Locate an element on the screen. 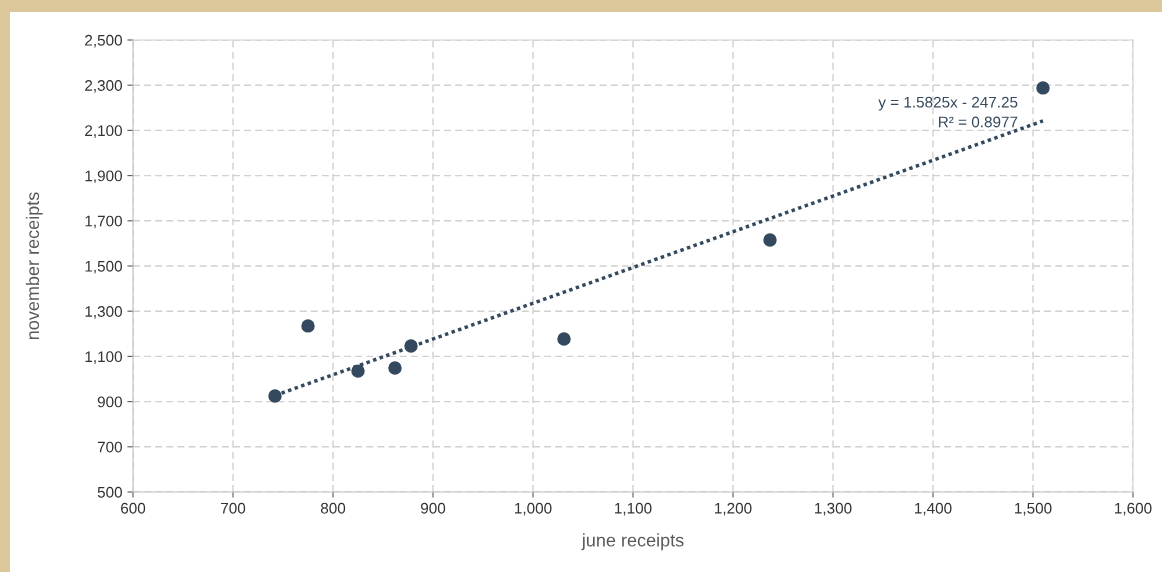  y-tick-label: 1,100 is located at coordinates (103, 357).